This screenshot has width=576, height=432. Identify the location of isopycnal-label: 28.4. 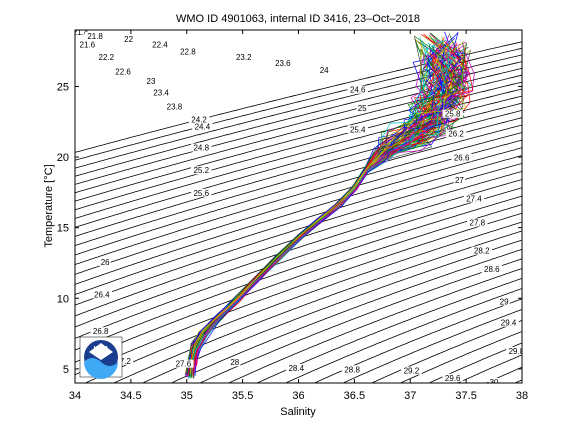
(296, 368).